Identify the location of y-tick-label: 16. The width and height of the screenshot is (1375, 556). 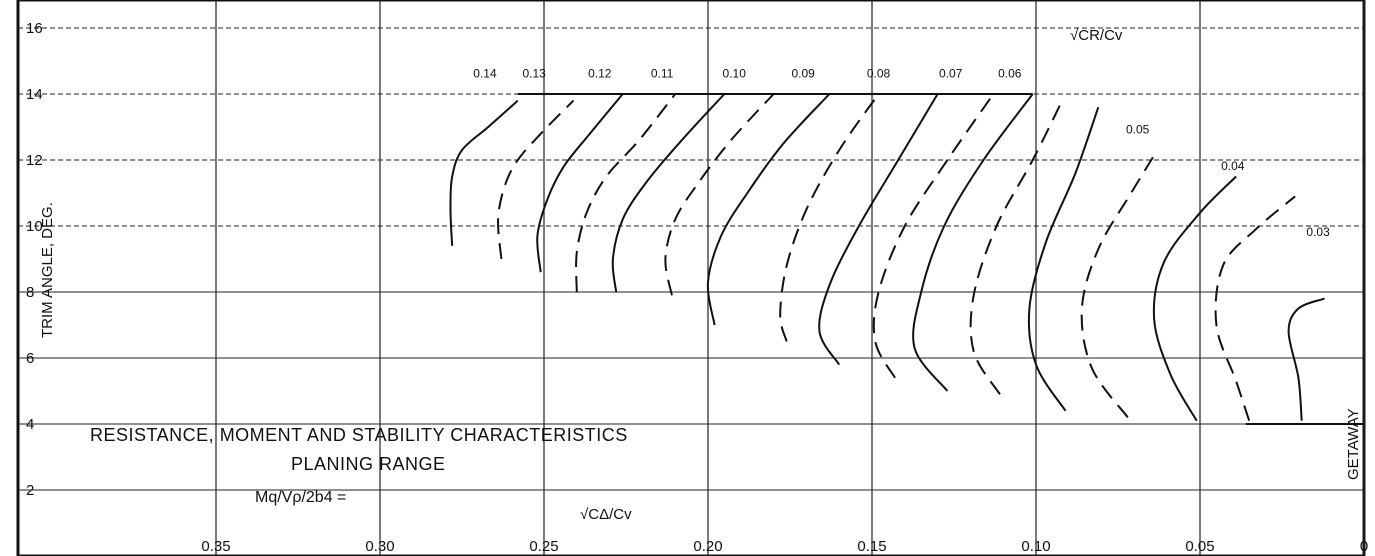
(34, 28).